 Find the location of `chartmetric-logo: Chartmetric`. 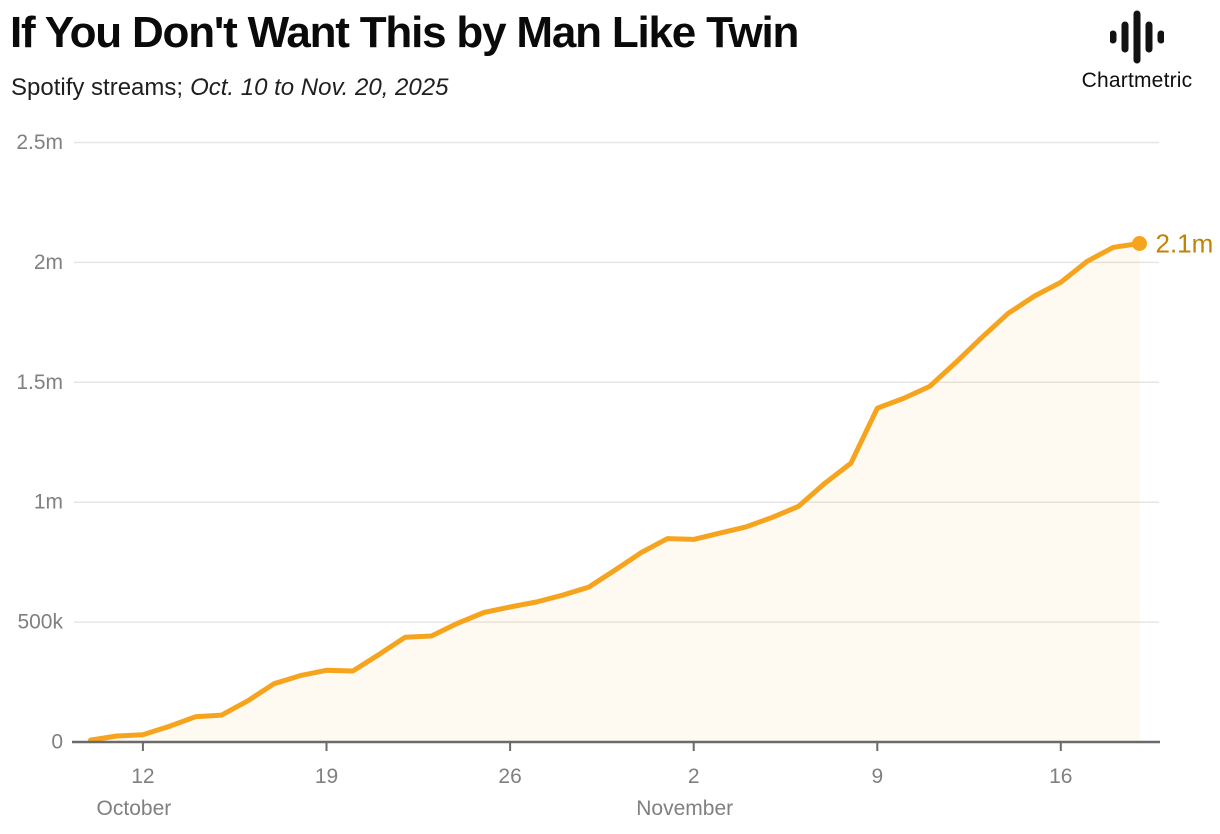

chartmetric-logo: Chartmetric is located at coordinates (1137, 49).